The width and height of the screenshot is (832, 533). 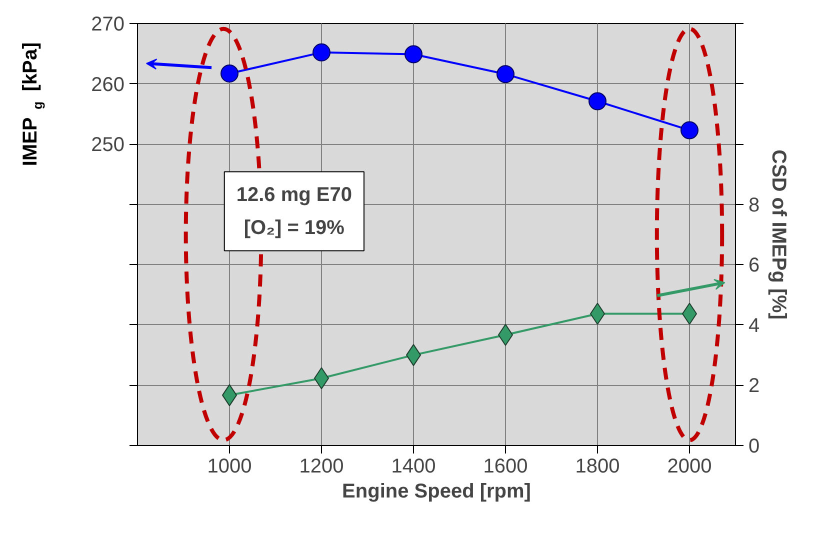 What do you see at coordinates (436, 491) in the screenshot?
I see `x-axis-title: Engine Speed [rpm]` at bounding box center [436, 491].